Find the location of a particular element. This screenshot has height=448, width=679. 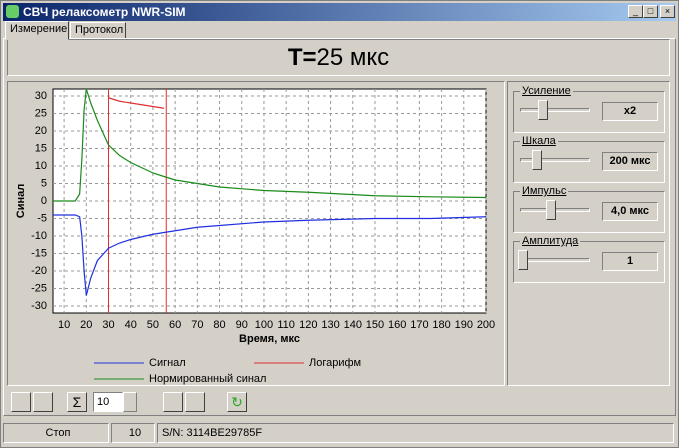

control-group: Усиление x2 is located at coordinates (589, 109).